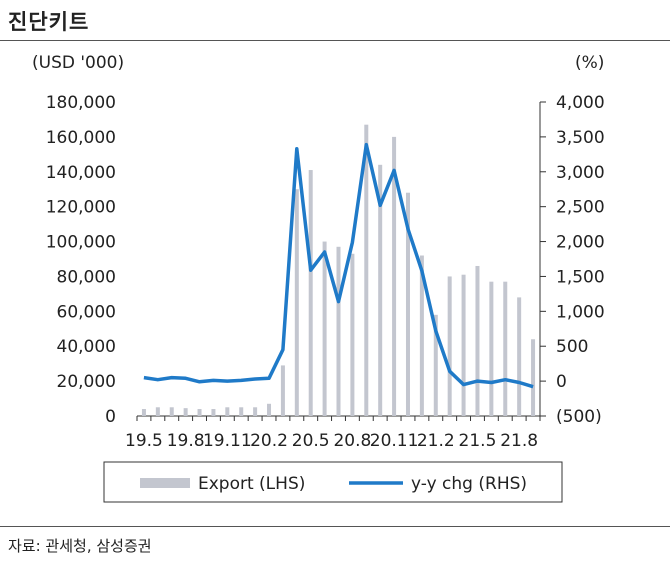 The image size is (670, 578). I want to click on x-tick-label: 20.2, so click(269, 441).